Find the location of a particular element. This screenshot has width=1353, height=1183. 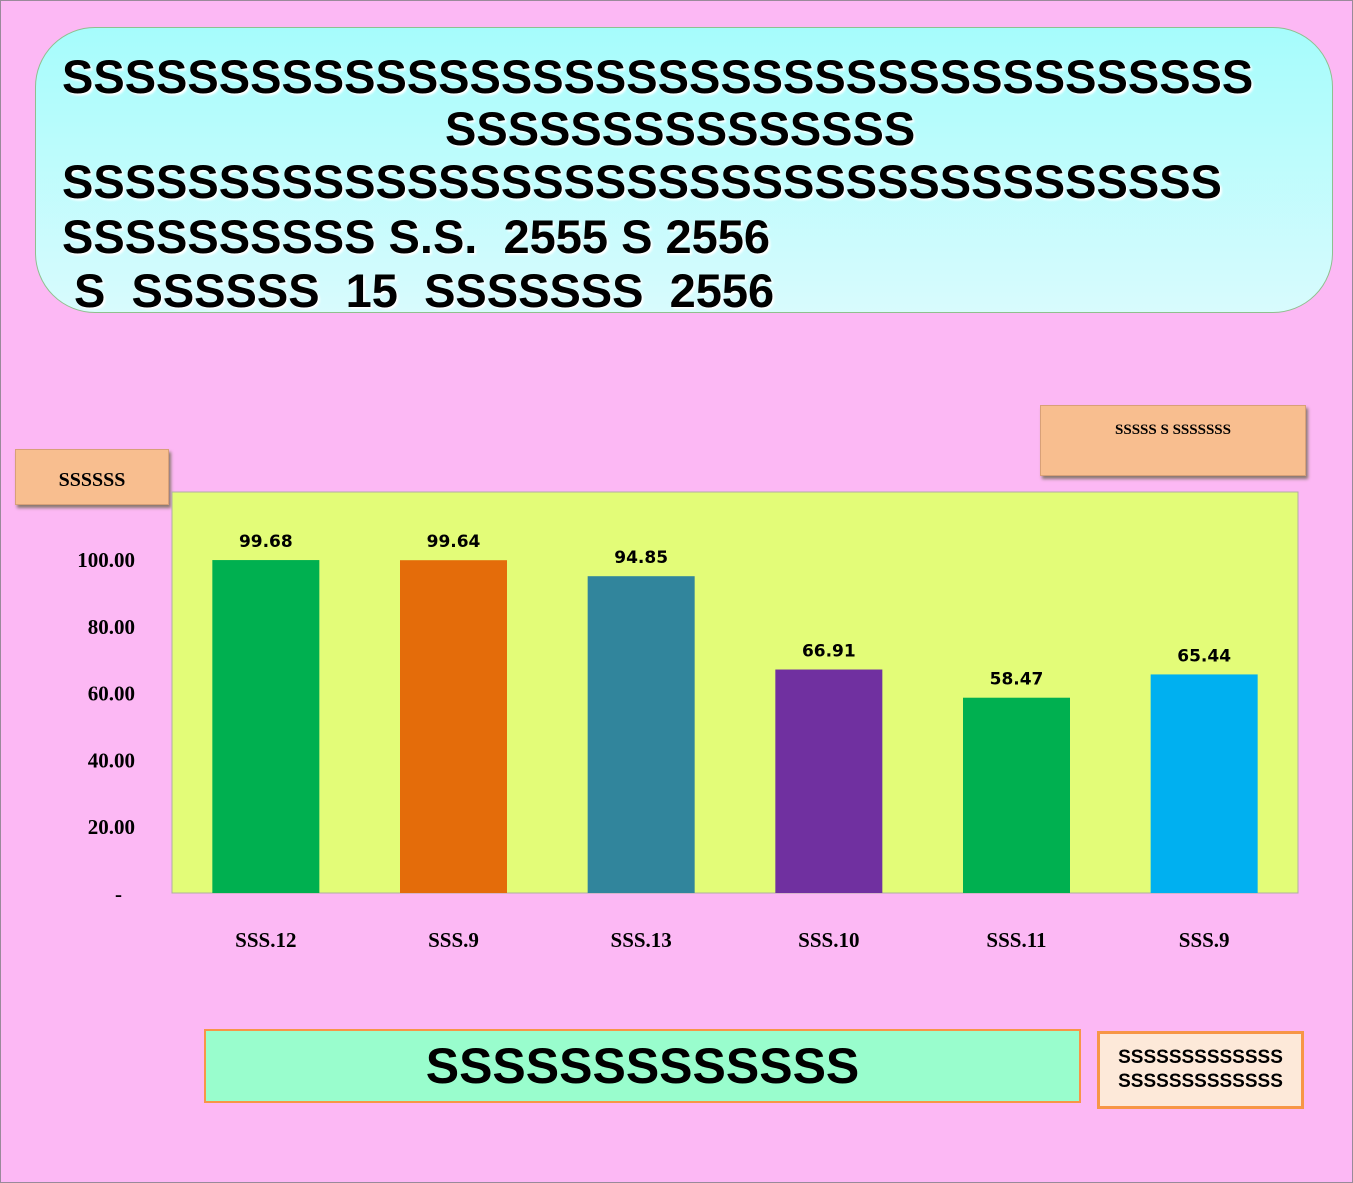

title-line-4: SSSSSSSSSS S.S. 2555 S 2556 is located at coordinates (416, 236).